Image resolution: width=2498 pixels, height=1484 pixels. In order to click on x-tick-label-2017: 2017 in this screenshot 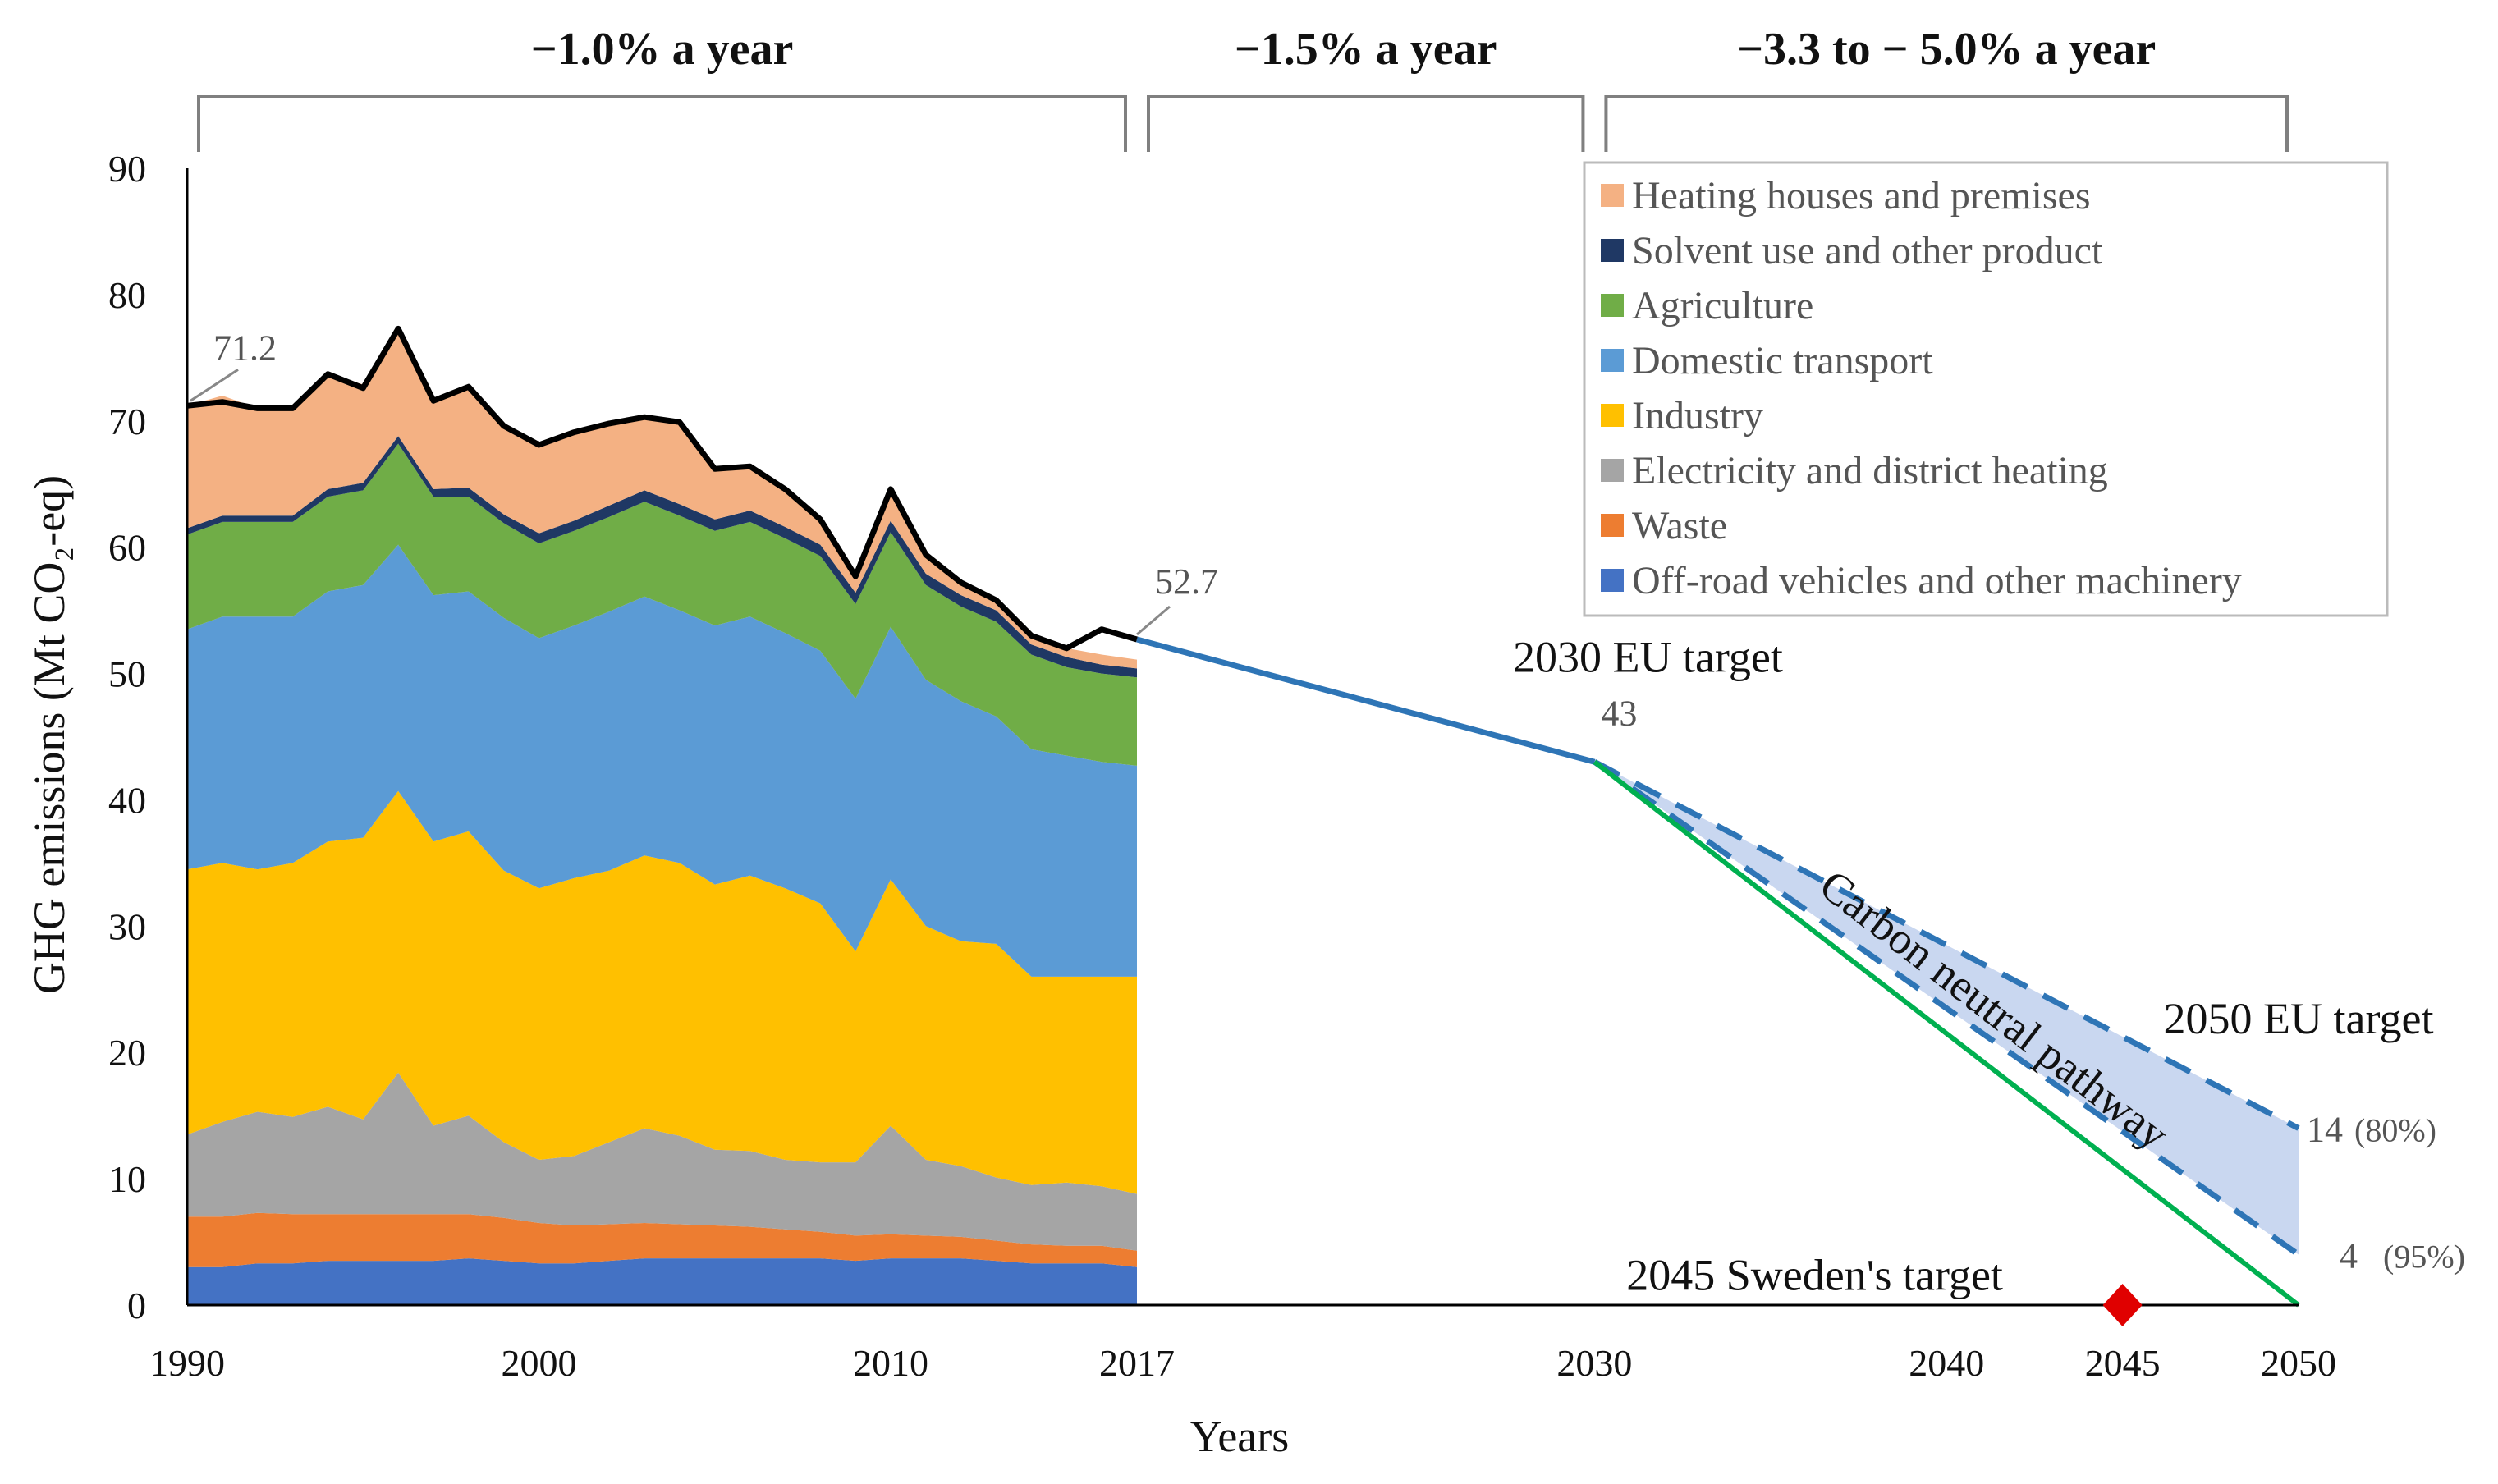, I will do `click(1137, 1363)`.